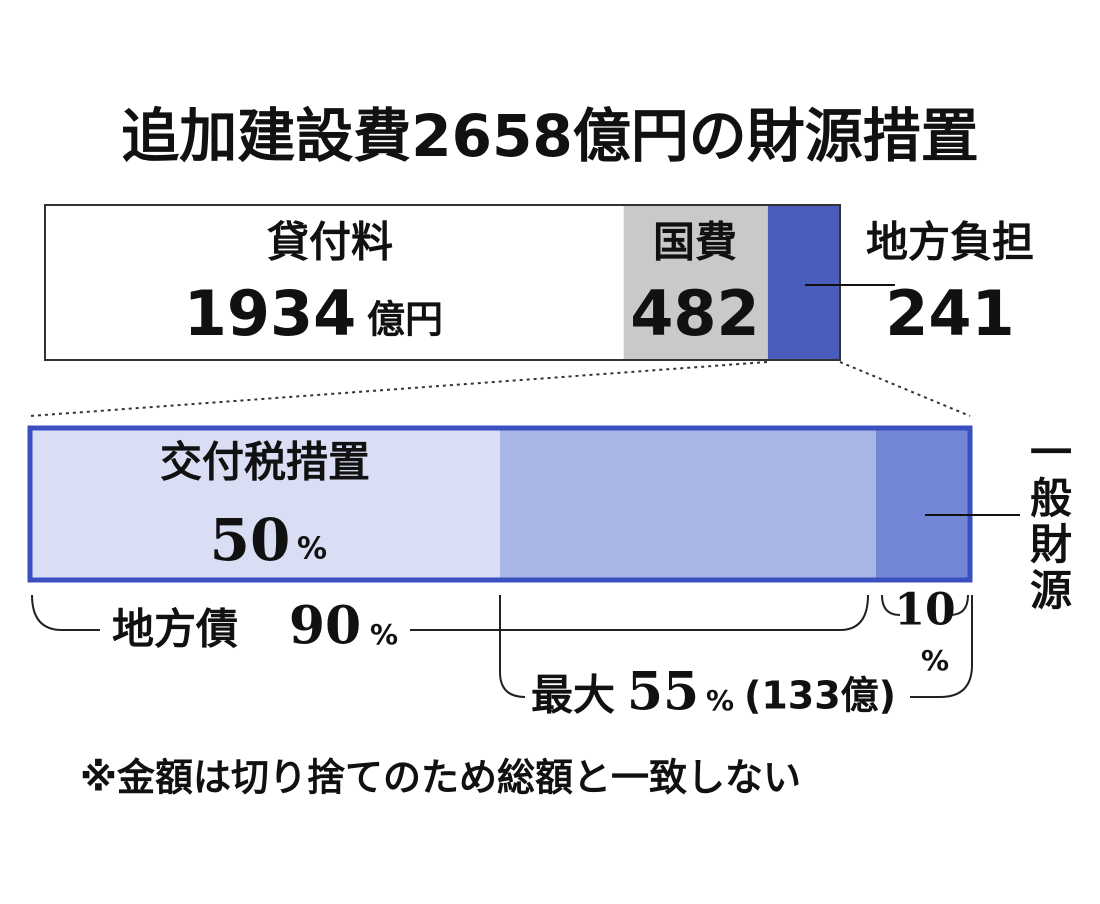  What do you see at coordinates (695, 242) in the screenshot?
I see `segment-label: 国費` at bounding box center [695, 242].